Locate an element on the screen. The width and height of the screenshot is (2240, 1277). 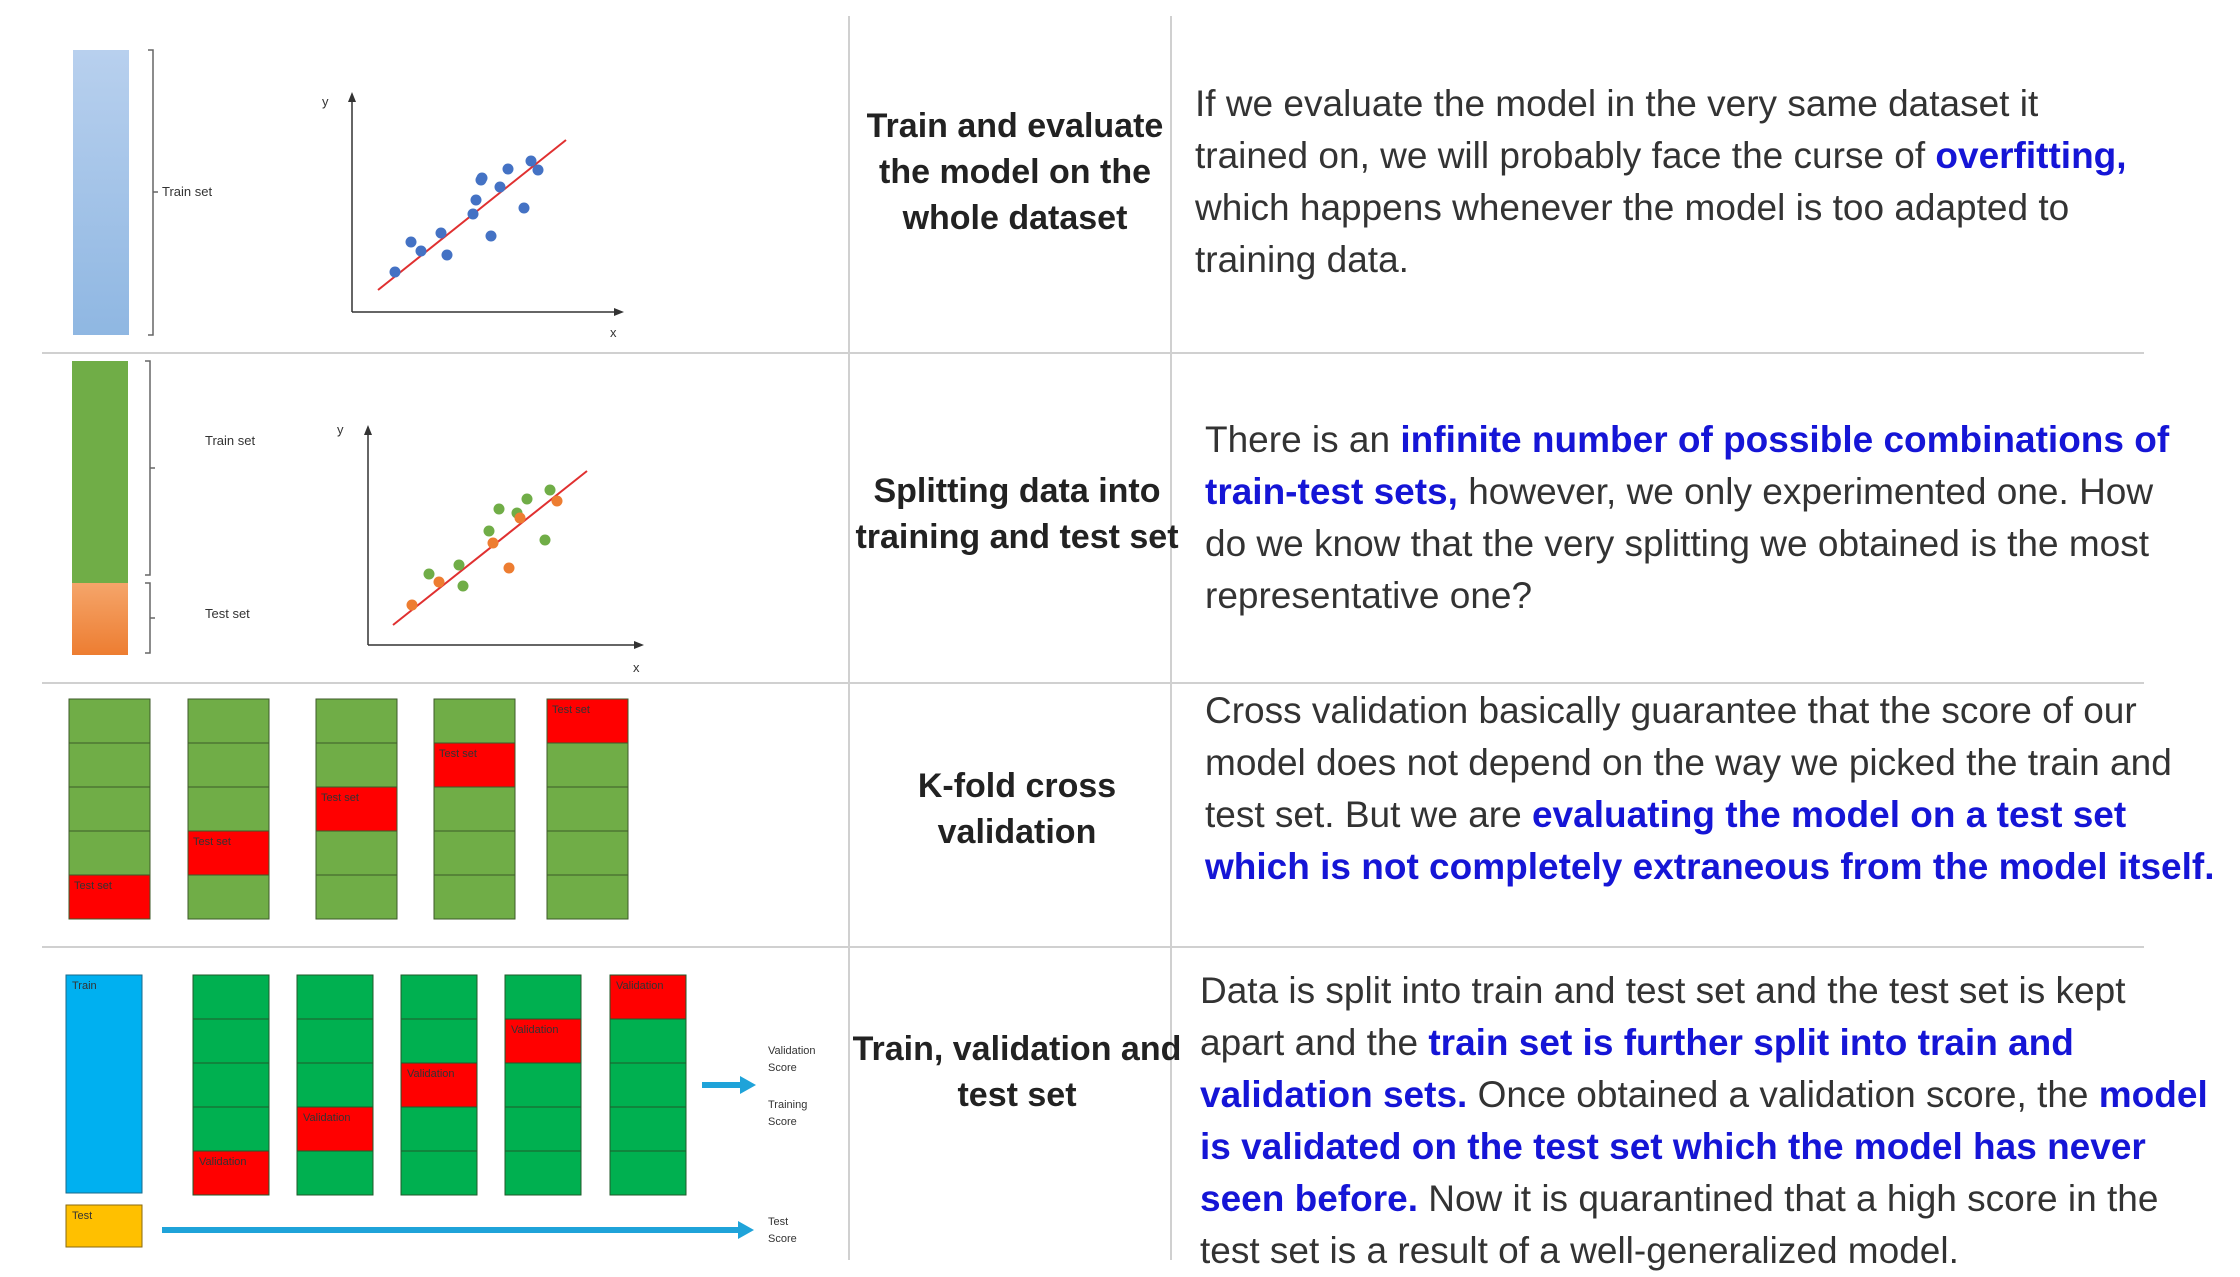
row-3-title: K-fold cross validation is located at coordinates (1017, 809).